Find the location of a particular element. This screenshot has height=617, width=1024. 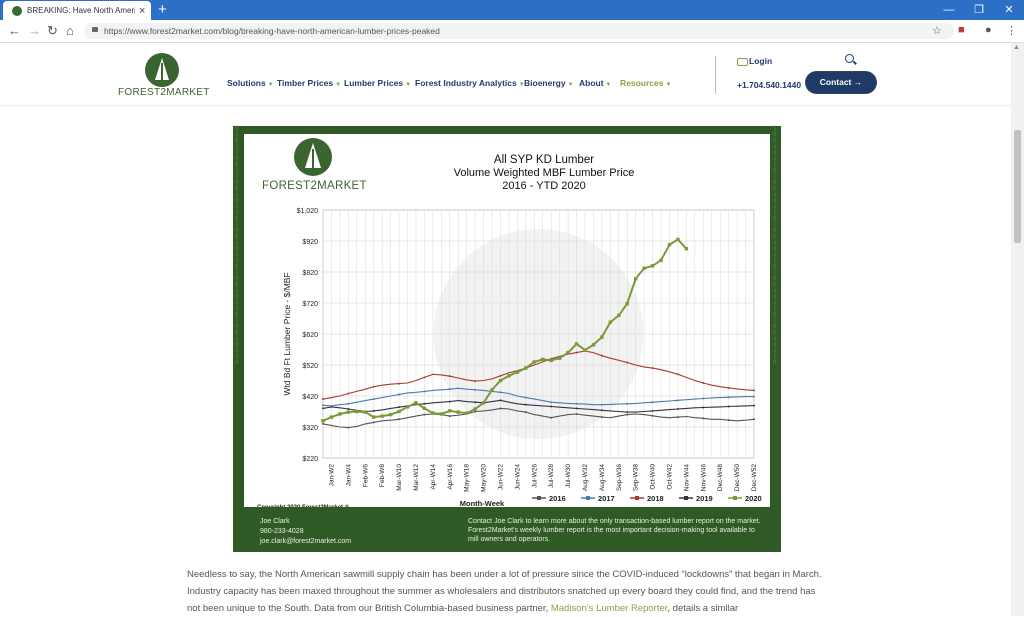

x-tick-label: Dec-W52 is located at coordinates (754, 477).